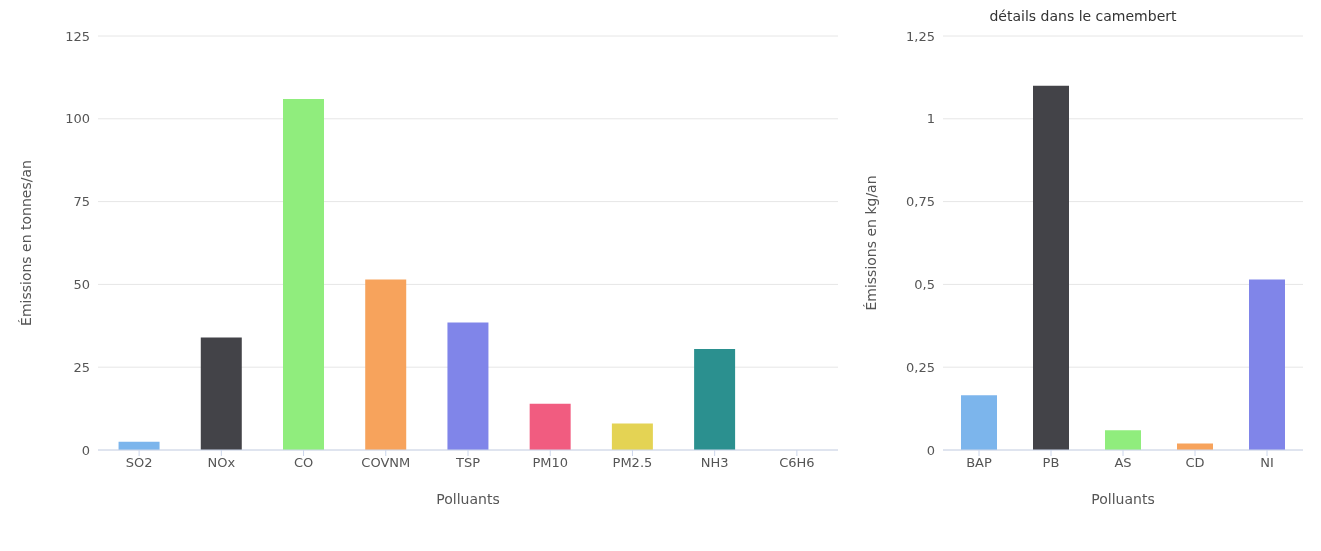  I want to click on y-tick-label: 25, so click(81, 367).